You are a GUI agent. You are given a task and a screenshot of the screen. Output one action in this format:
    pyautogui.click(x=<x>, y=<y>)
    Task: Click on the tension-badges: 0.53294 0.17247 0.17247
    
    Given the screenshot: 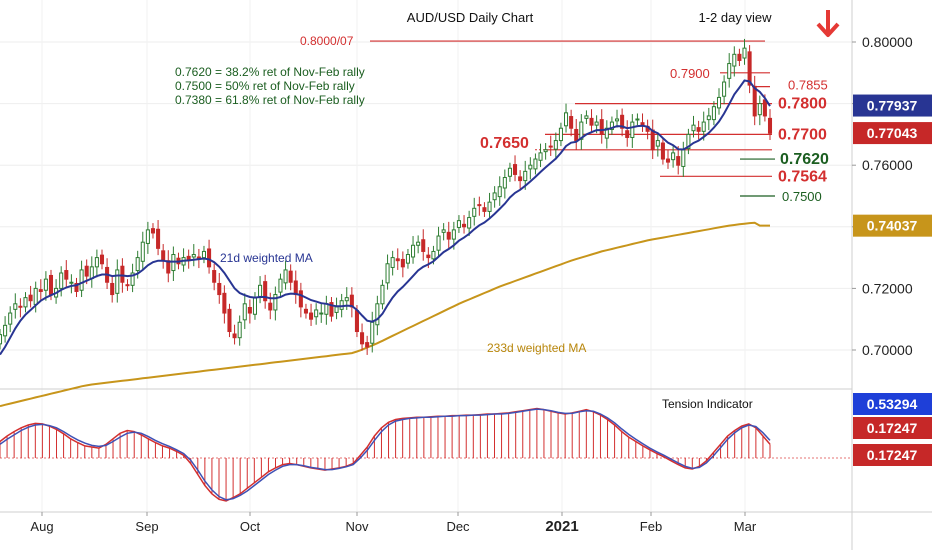 What is the action you would take?
    pyautogui.click(x=892, y=429)
    